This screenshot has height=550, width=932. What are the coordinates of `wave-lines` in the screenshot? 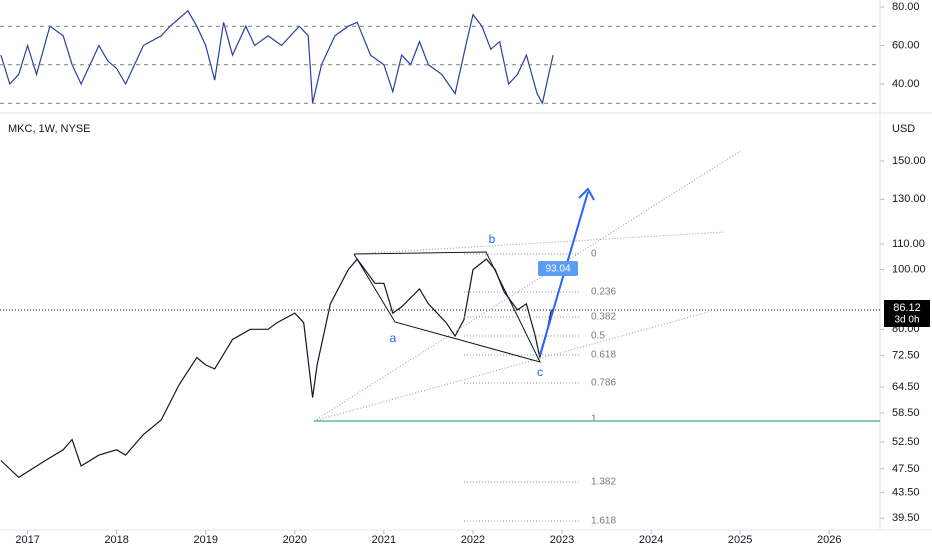 It's located at (447, 307).